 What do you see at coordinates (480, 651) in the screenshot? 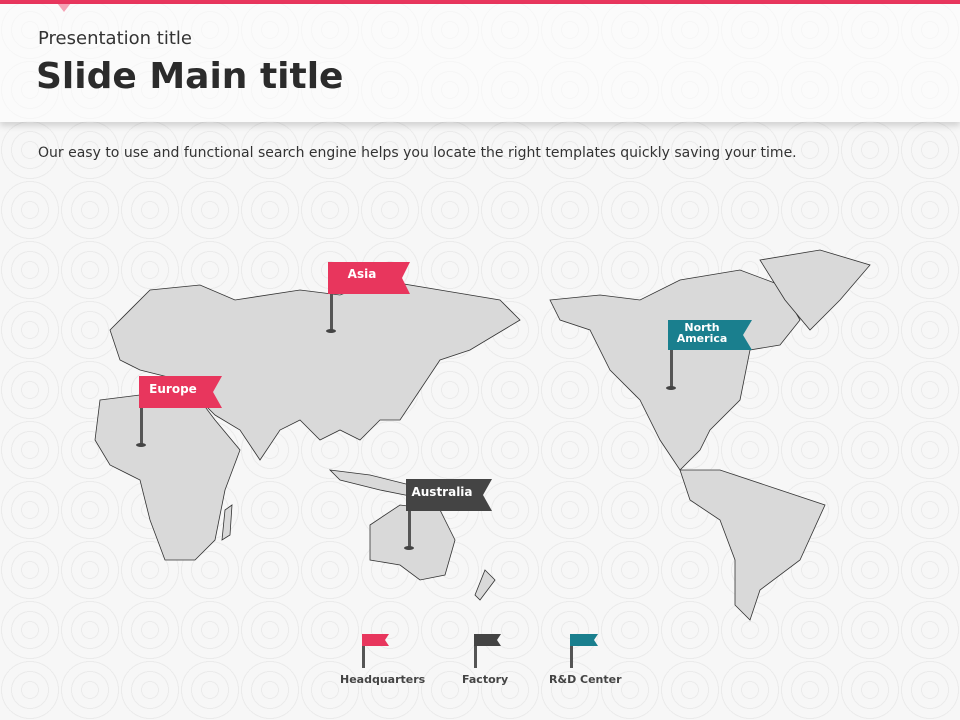
I see `legend-flags` at bounding box center [480, 651].